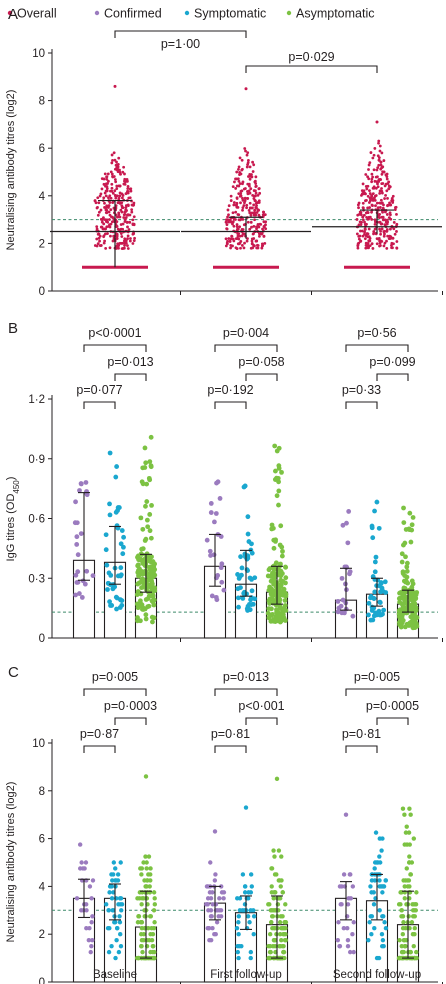 This screenshot has width=446, height=984. Describe the element at coordinates (42, 102) in the screenshot. I see `y-tick-label: 8` at that location.